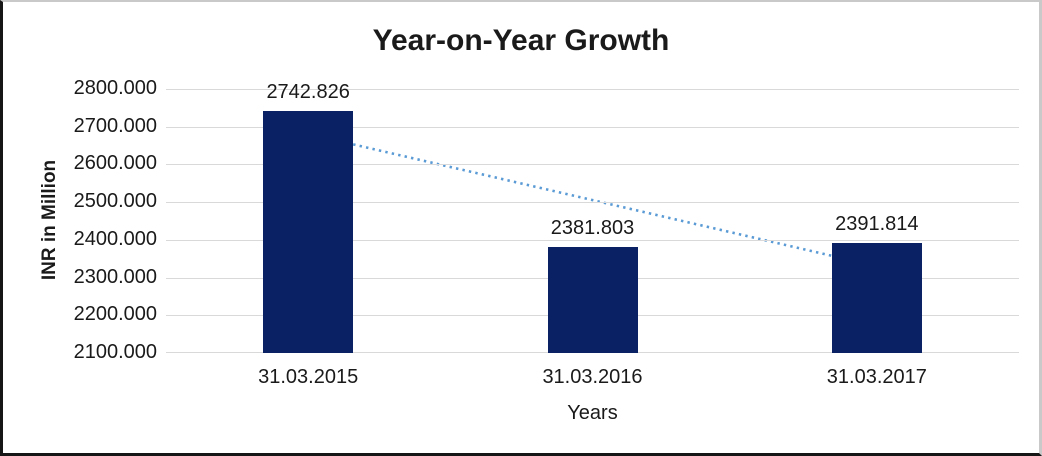  Describe the element at coordinates (115, 163) in the screenshot. I see `y-tick-label: 2600.000` at that location.